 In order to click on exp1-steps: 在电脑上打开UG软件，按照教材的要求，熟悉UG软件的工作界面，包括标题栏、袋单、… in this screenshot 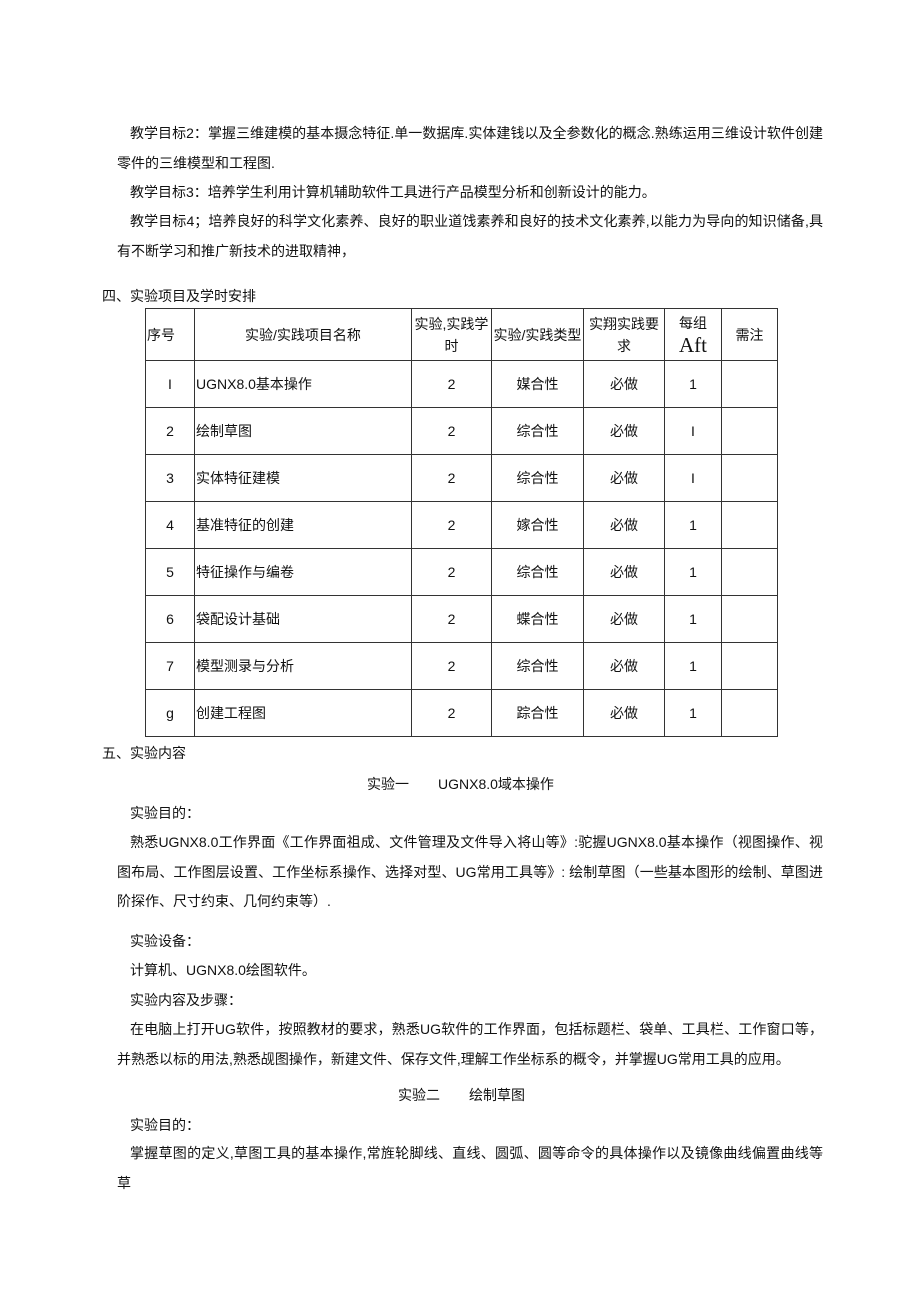, I will do `click(470, 1044)`.